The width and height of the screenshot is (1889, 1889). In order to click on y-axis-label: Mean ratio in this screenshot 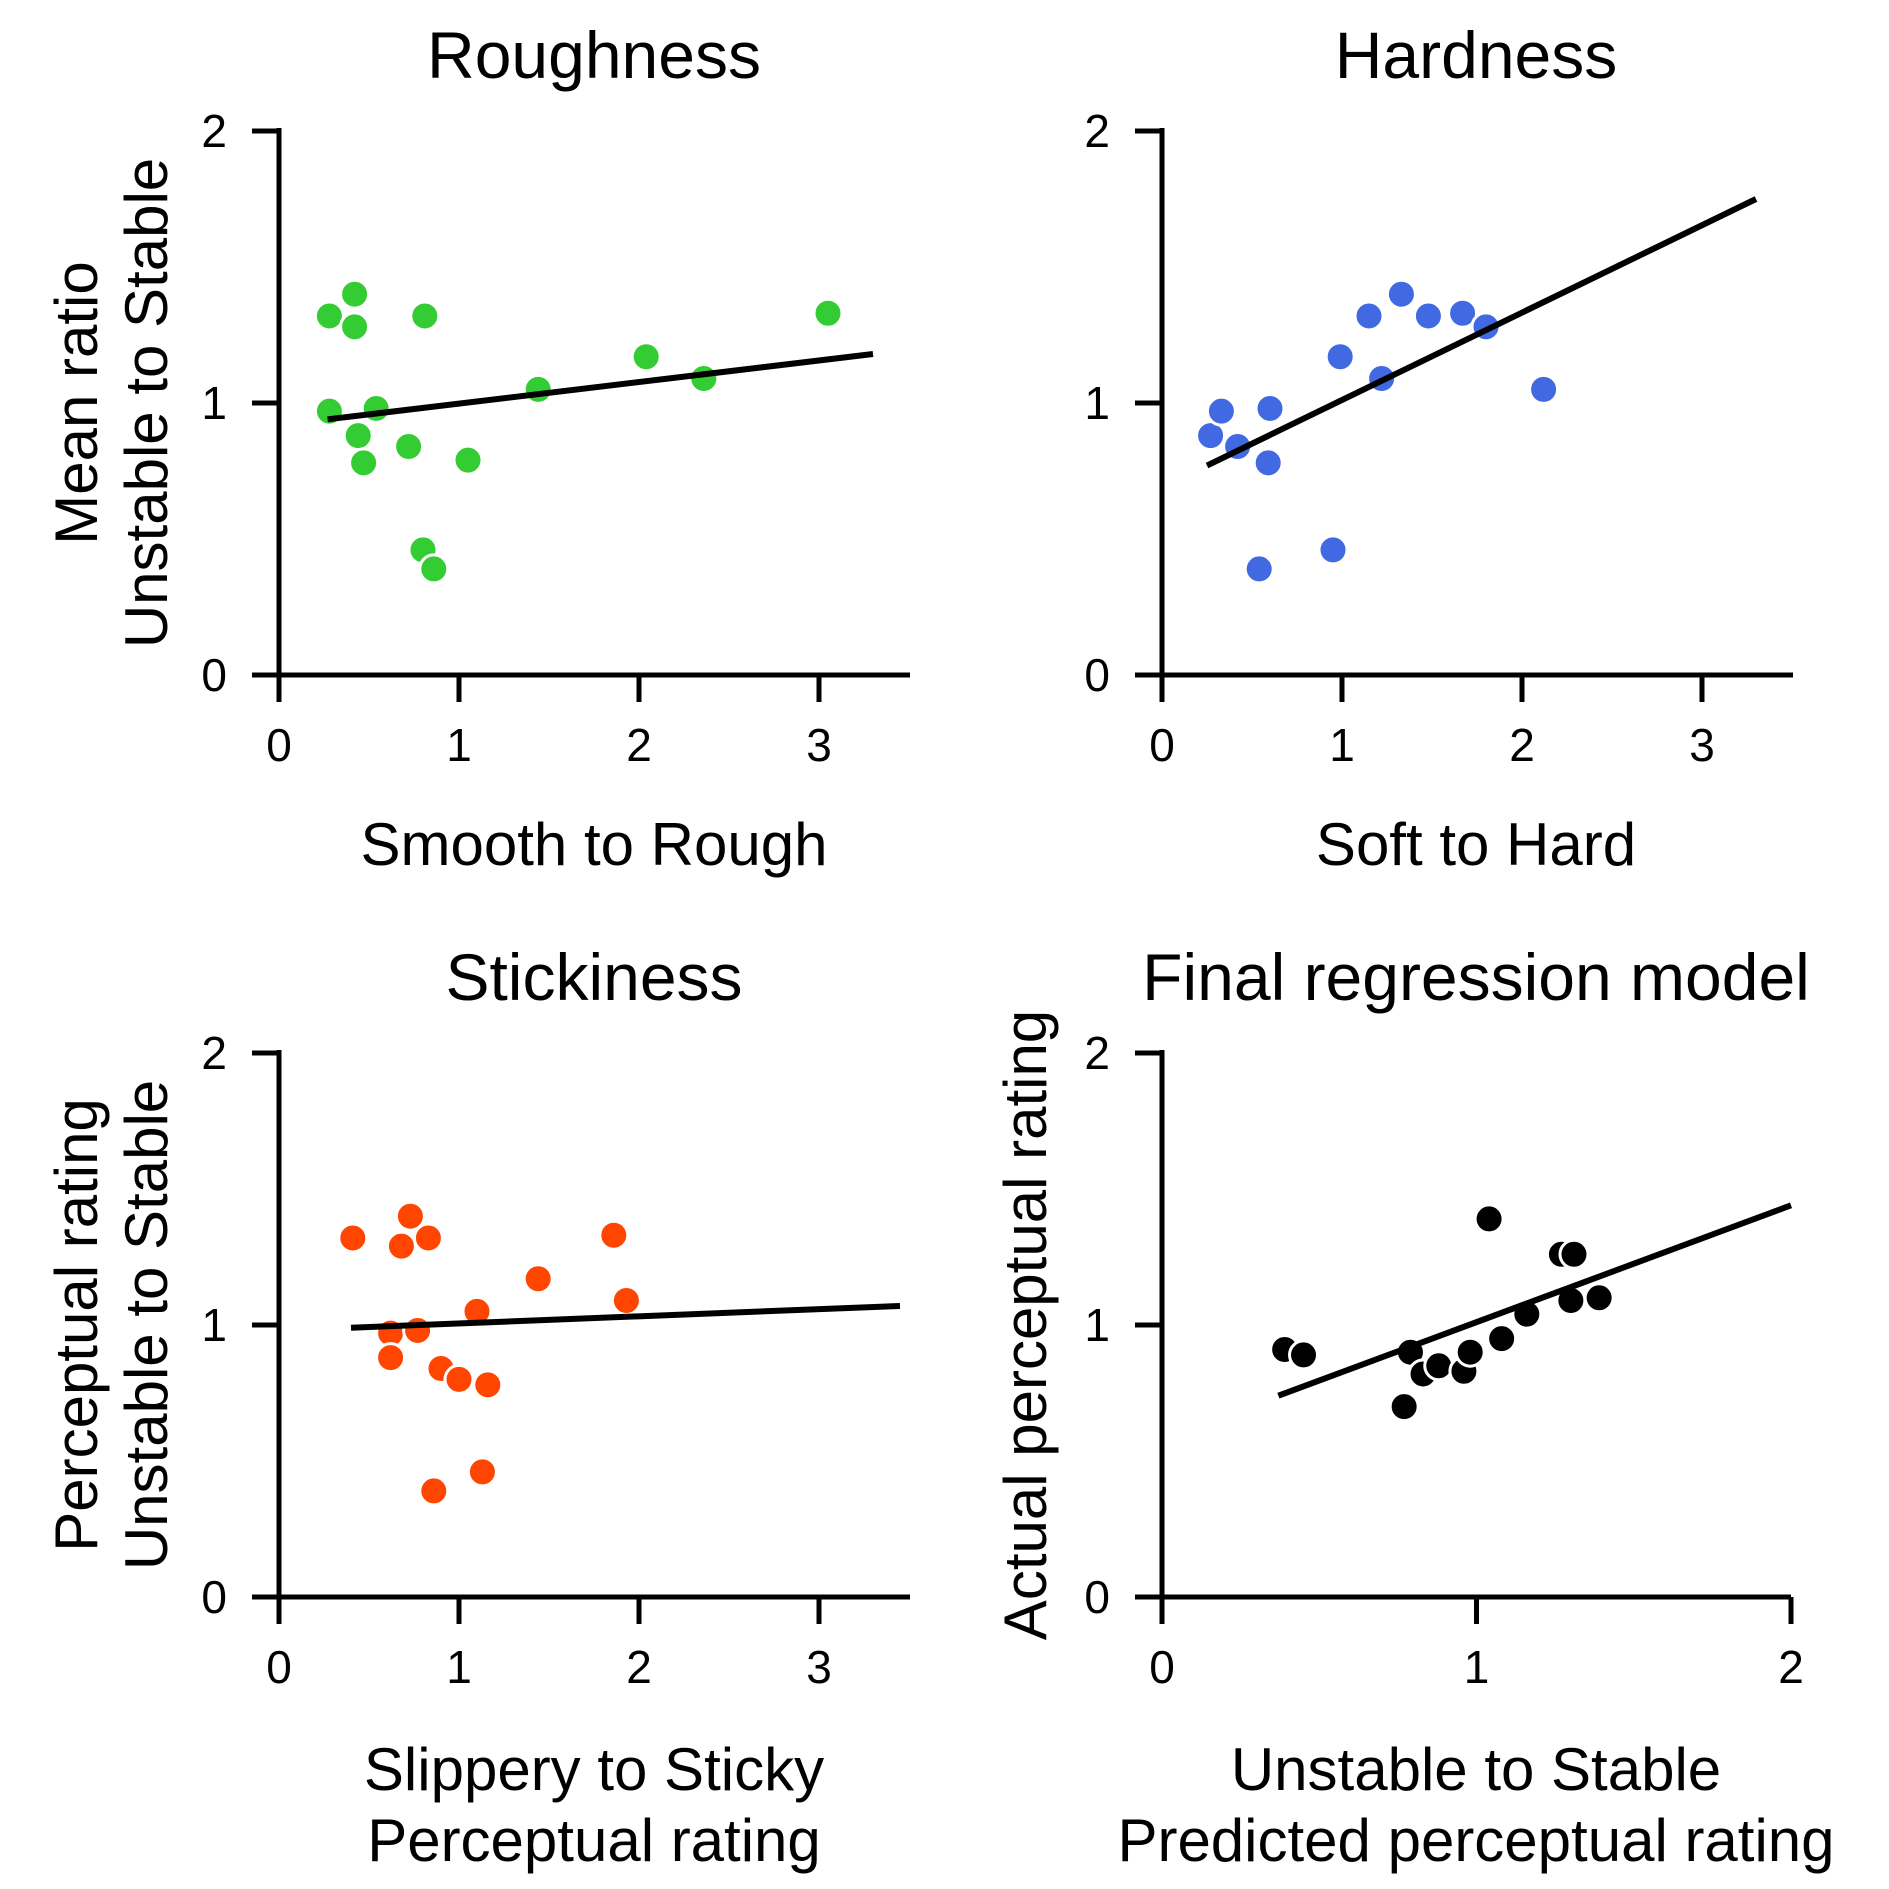, I will do `click(76, 402)`.